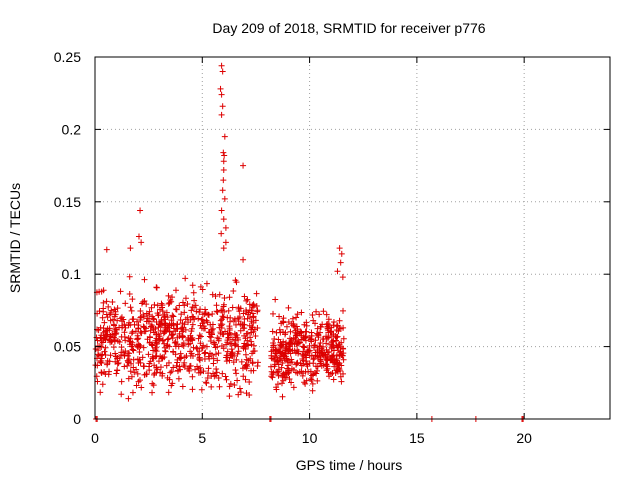 The image size is (640, 480). What do you see at coordinates (417, 438) in the screenshot?
I see `x-tick-label: 15` at bounding box center [417, 438].